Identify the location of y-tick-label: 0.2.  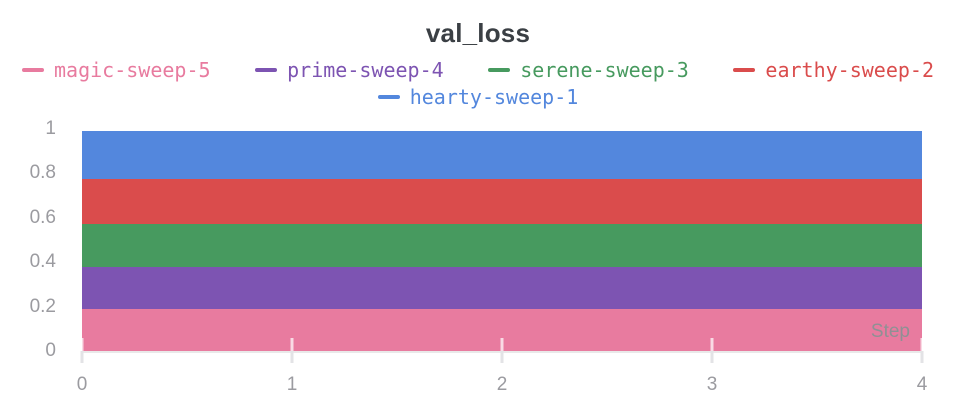
(42, 306).